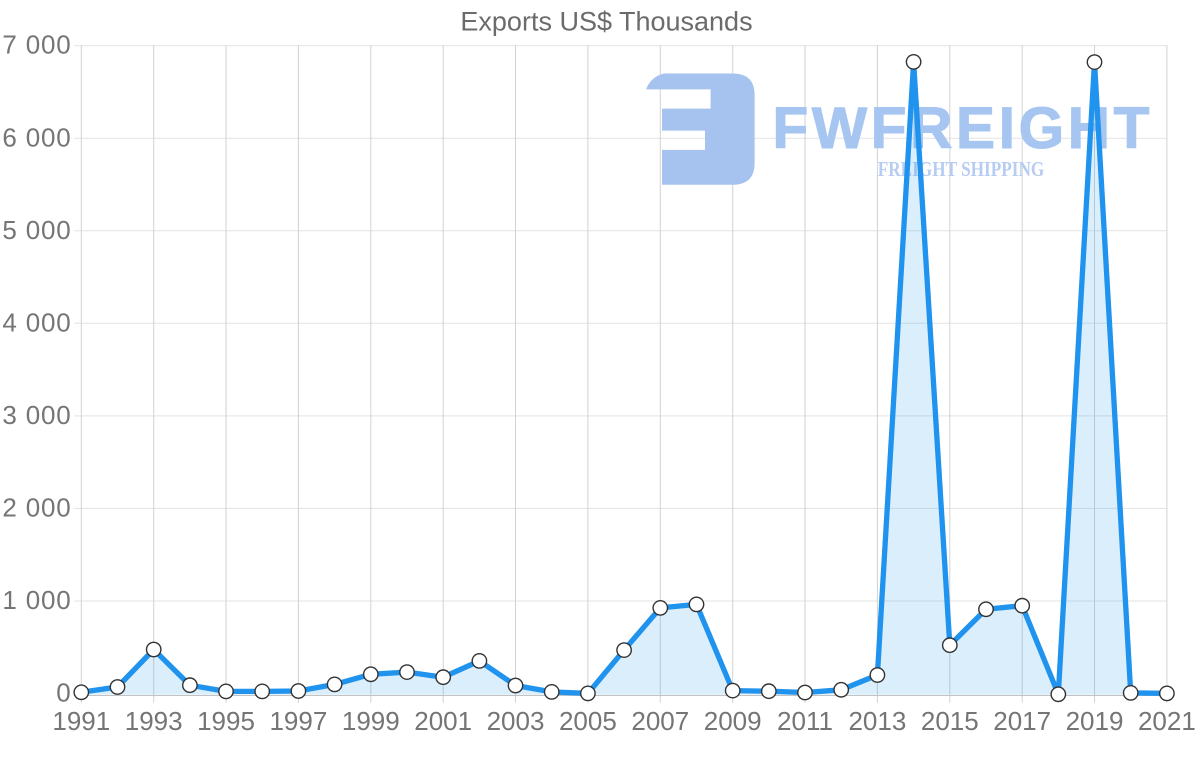  Describe the element at coordinates (606, 22) in the screenshot. I see `svg-text: Exports US$ Thousands` at that location.